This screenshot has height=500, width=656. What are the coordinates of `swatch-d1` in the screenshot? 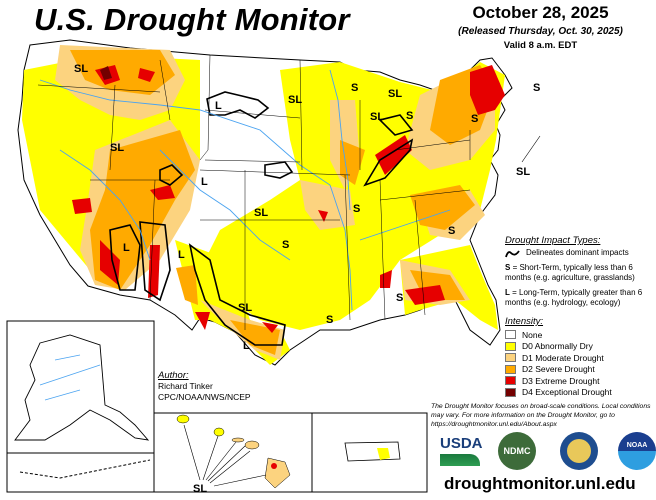 It's located at (510, 358).